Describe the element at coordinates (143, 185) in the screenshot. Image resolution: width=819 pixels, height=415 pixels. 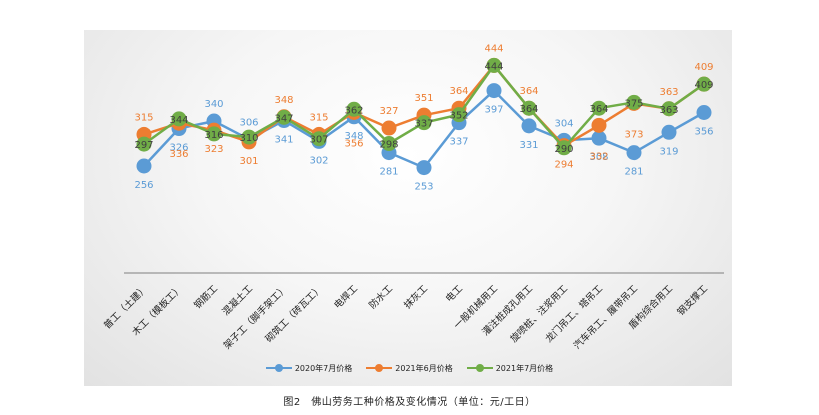
I see `data-label-series-0-0: 256` at that location.